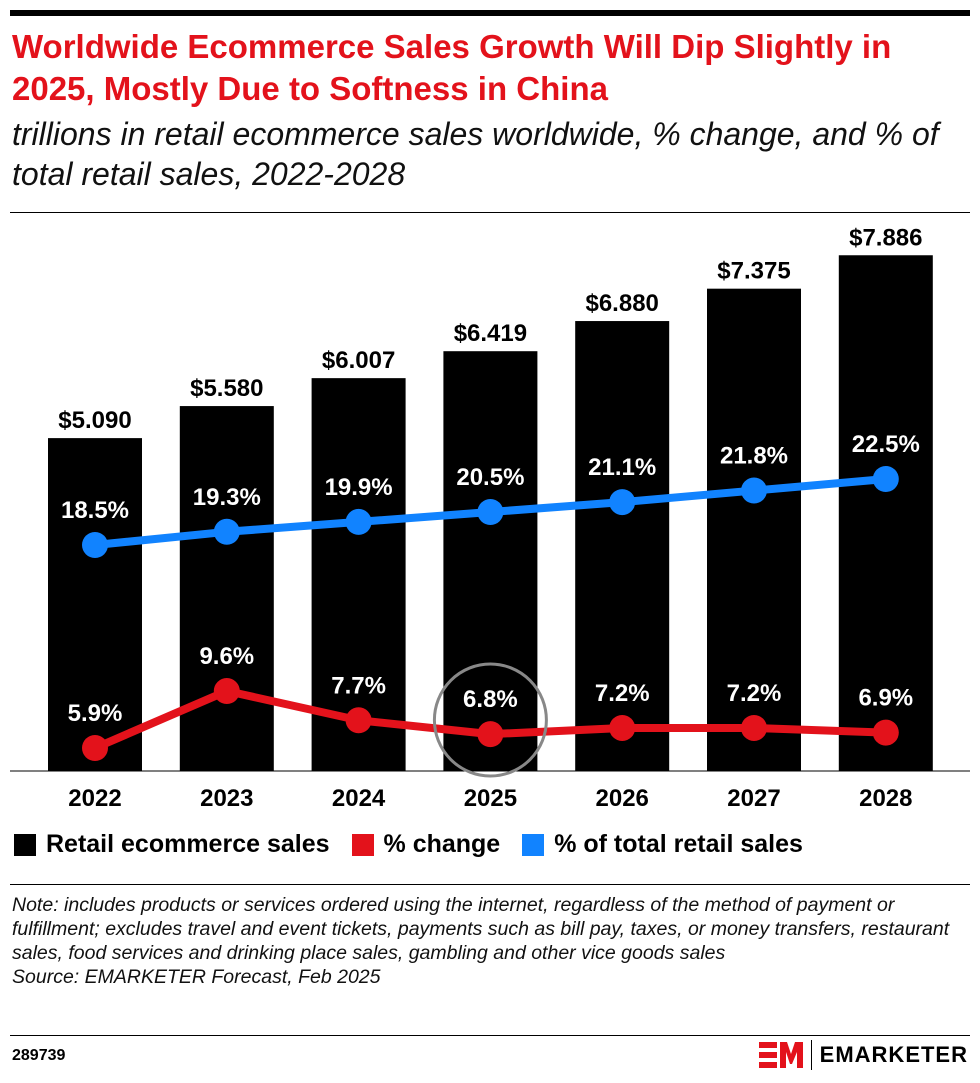  I want to click on bar-value-label: $6.880, so click(621, 303).